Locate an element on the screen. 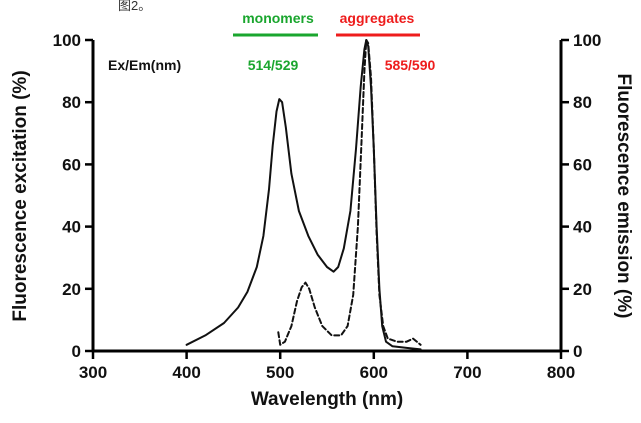  left-y-tick-label: 80 is located at coordinates (71, 102).